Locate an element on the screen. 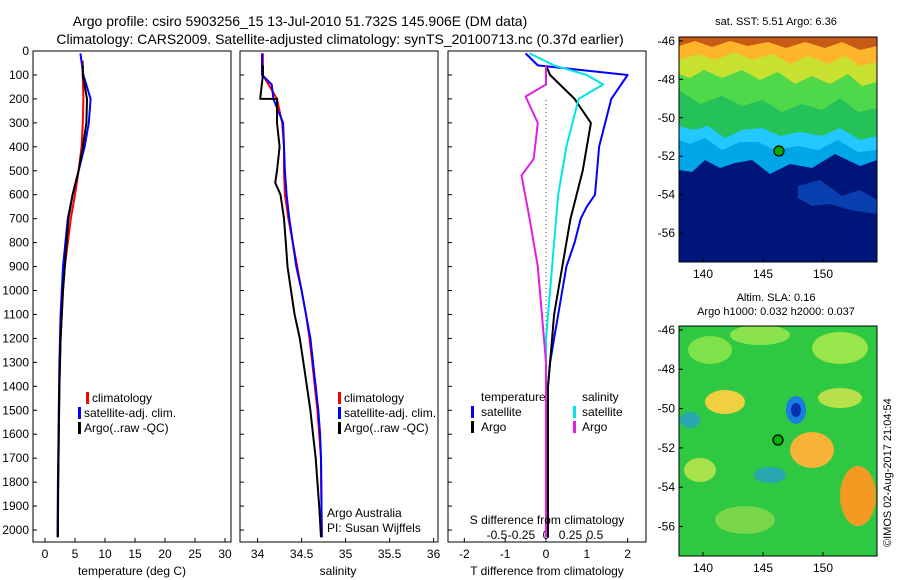 The width and height of the screenshot is (900, 580). x-tick-label: 34 is located at coordinates (258, 554).